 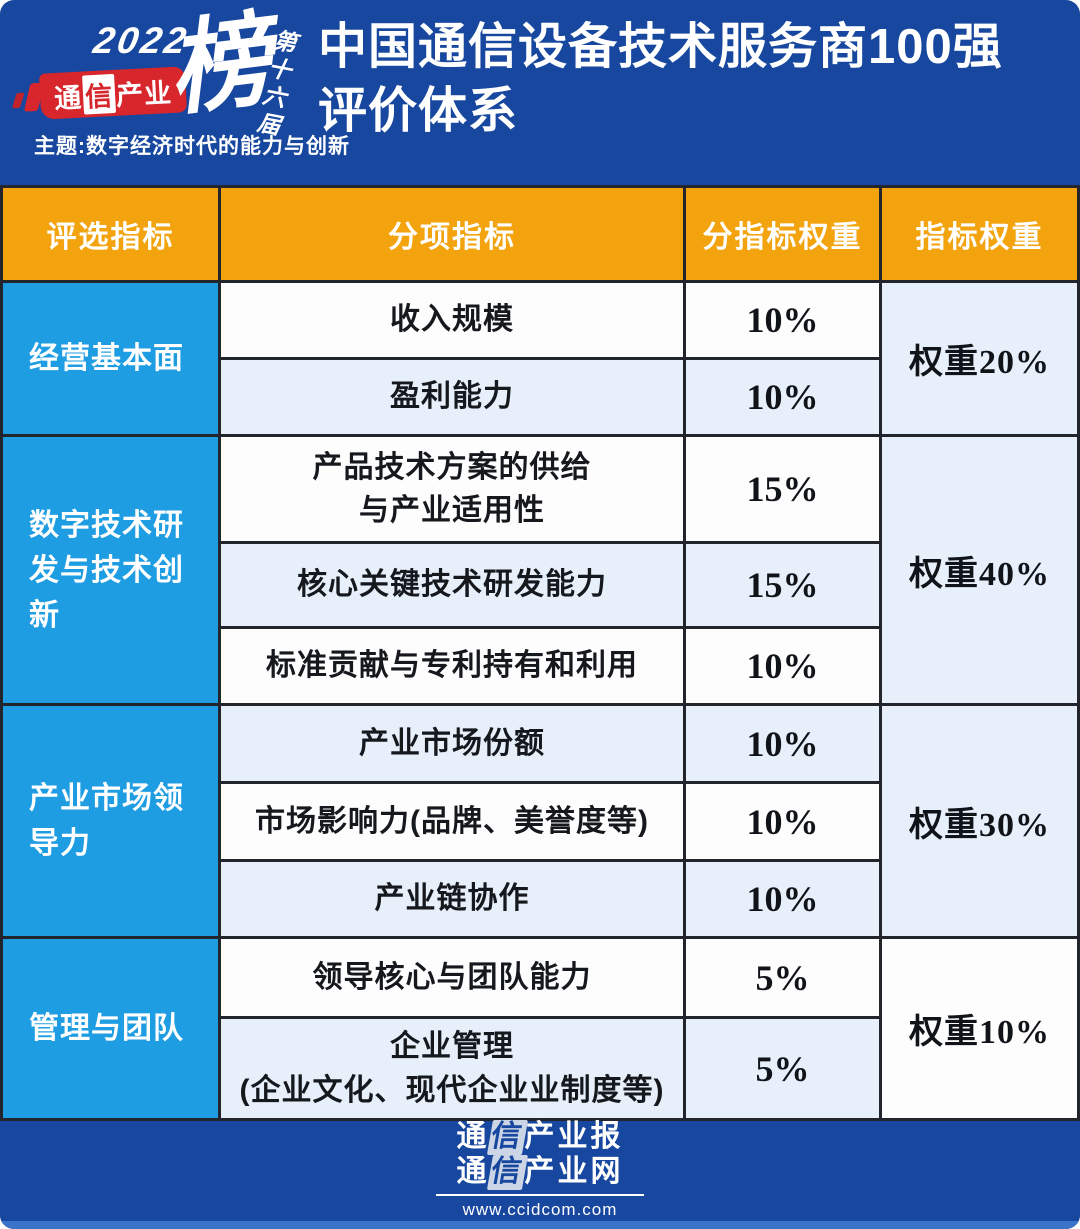 What do you see at coordinates (452, 467) in the screenshot?
I see `row-name-line1: 产品技术方案的供给` at bounding box center [452, 467].